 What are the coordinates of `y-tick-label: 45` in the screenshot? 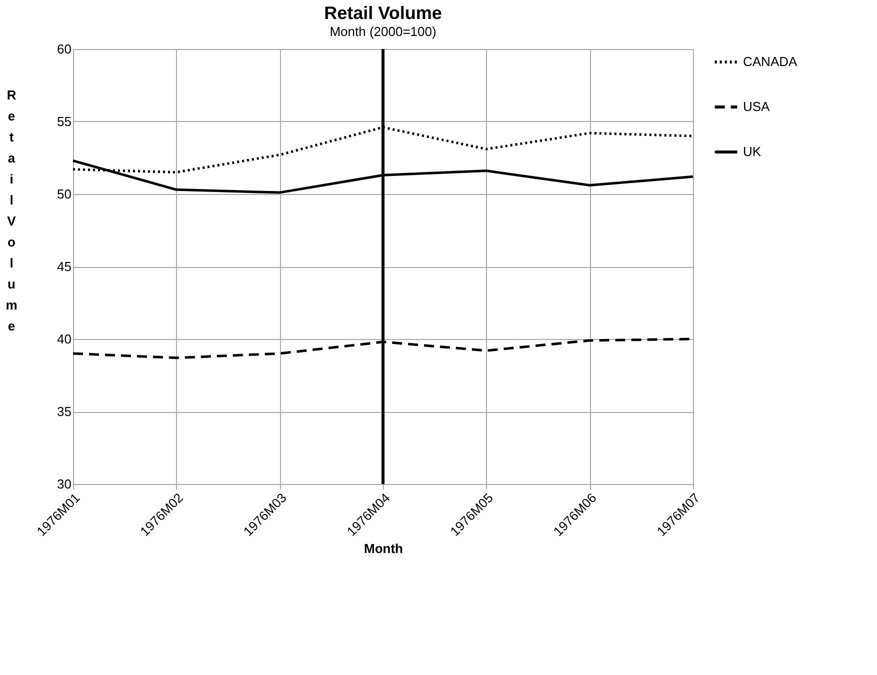 It's located at (64, 266).